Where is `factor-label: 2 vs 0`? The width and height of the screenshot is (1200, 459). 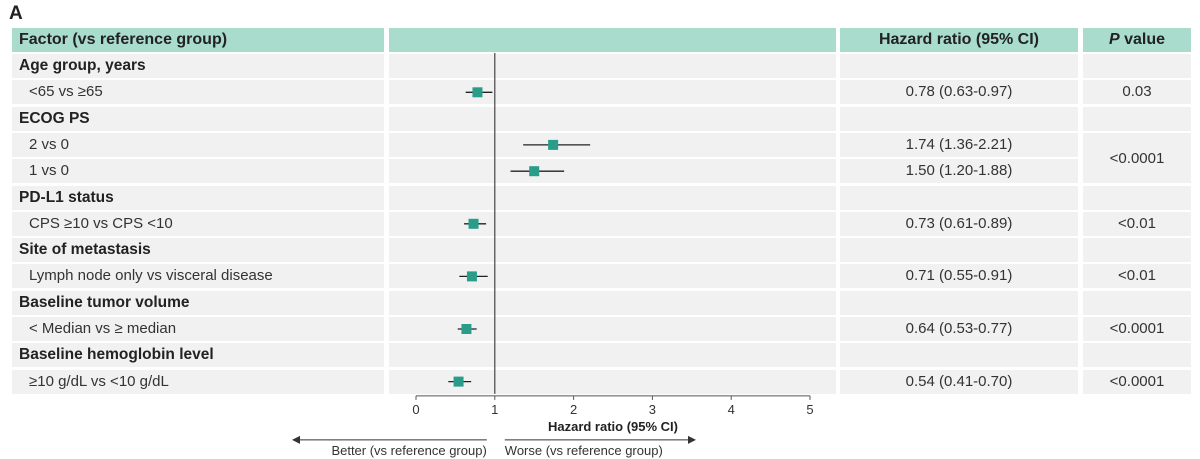
factor-label: 2 vs 0 is located at coordinates (49, 144).